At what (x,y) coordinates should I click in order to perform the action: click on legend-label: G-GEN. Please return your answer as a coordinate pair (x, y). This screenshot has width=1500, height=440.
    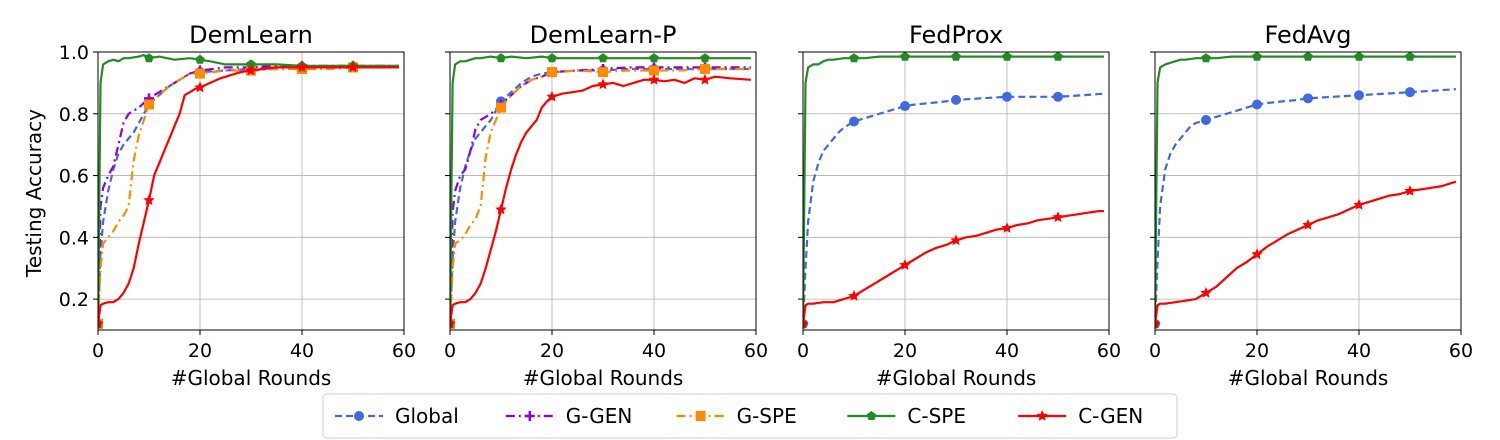
    Looking at the image, I should click on (599, 416).